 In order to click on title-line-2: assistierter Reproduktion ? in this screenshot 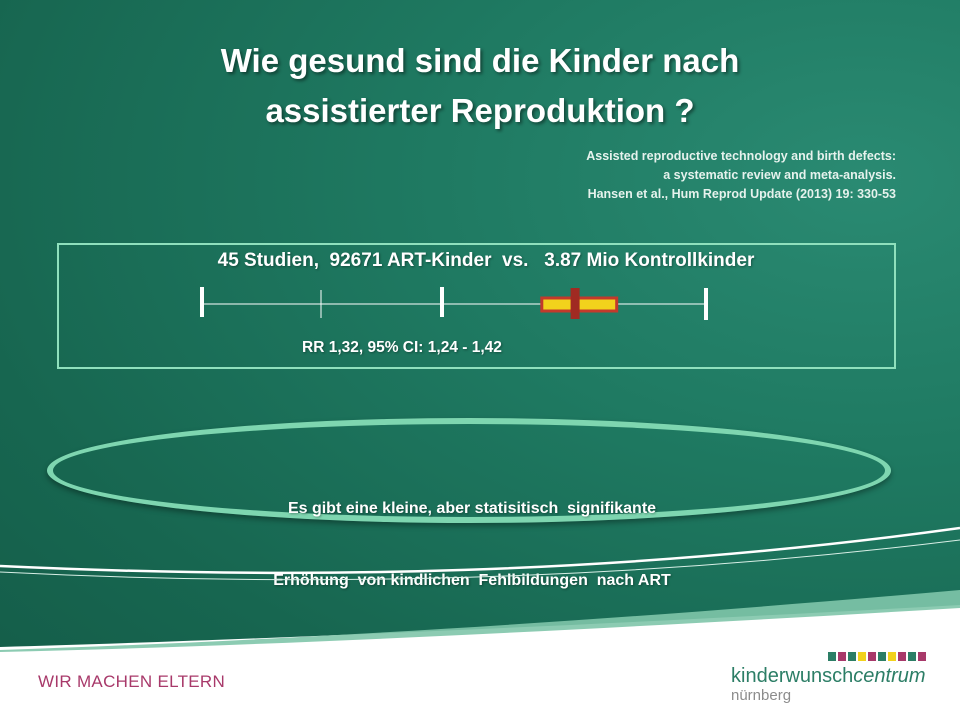, I will do `click(480, 110)`.